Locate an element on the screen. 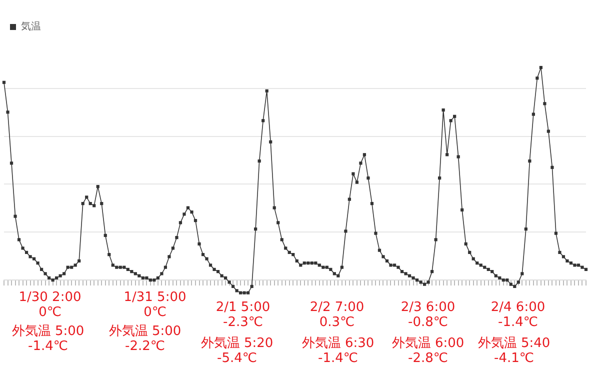 The image size is (590, 380). text: 外気温 5:00 -2.2℃ is located at coordinates (145, 339).